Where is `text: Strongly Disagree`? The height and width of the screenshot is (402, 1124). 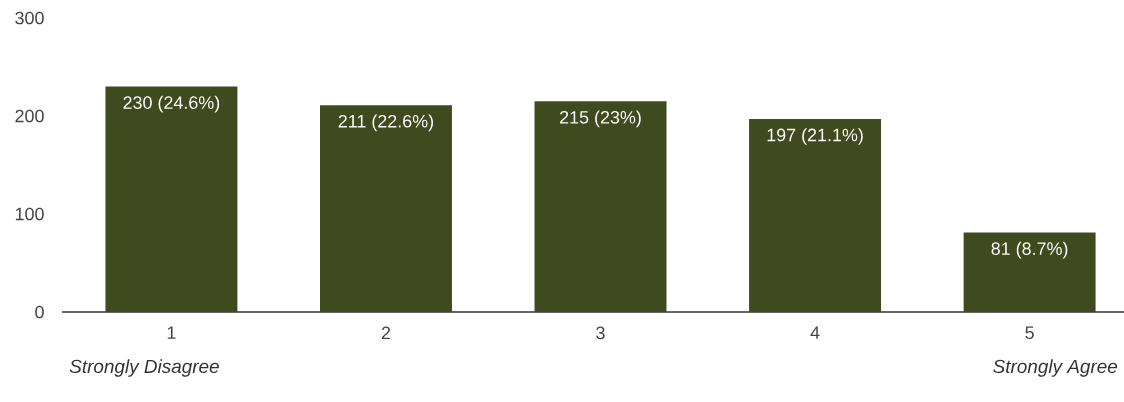
text: Strongly Disagree is located at coordinates (144, 368).